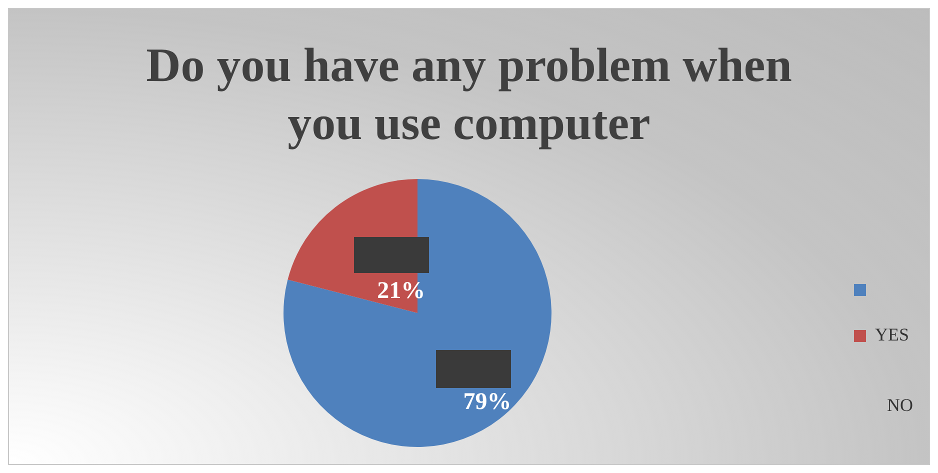 Image resolution: width=938 pixels, height=473 pixels. Describe the element at coordinates (892, 334) in the screenshot. I see `legend-label: YES` at that location.